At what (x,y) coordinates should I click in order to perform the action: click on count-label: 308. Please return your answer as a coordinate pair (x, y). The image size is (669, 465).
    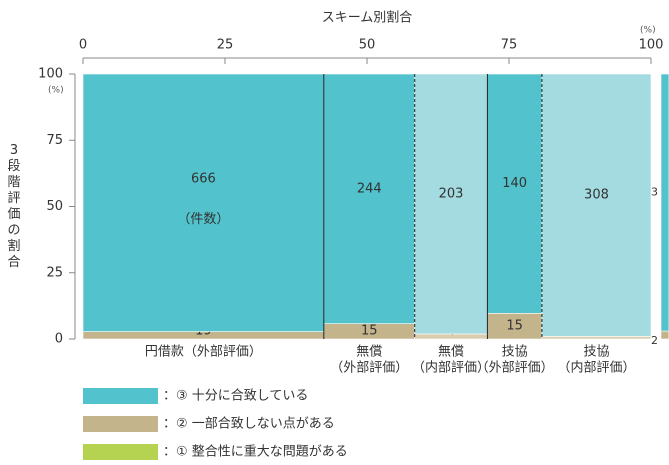
    Looking at the image, I should click on (596, 195).